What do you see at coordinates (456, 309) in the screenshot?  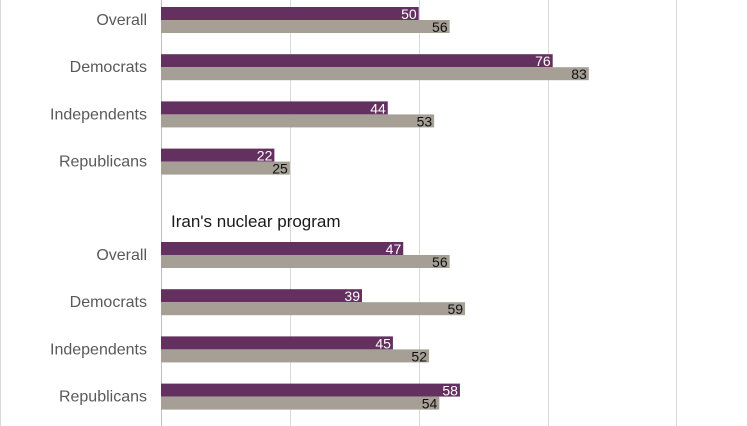 I see `data-label-series-2: 59` at bounding box center [456, 309].